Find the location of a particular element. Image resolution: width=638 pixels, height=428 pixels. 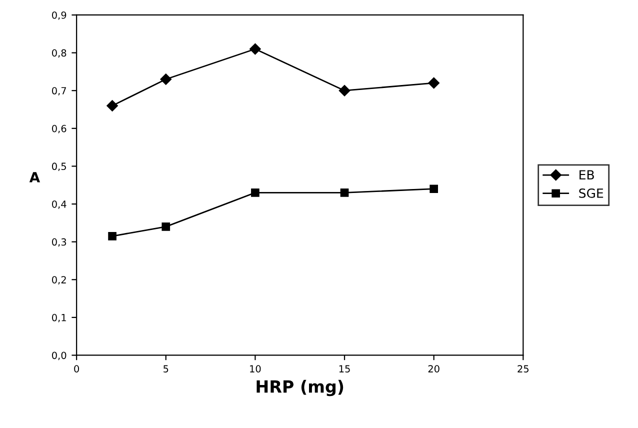

legend-label: EB is located at coordinates (587, 175).